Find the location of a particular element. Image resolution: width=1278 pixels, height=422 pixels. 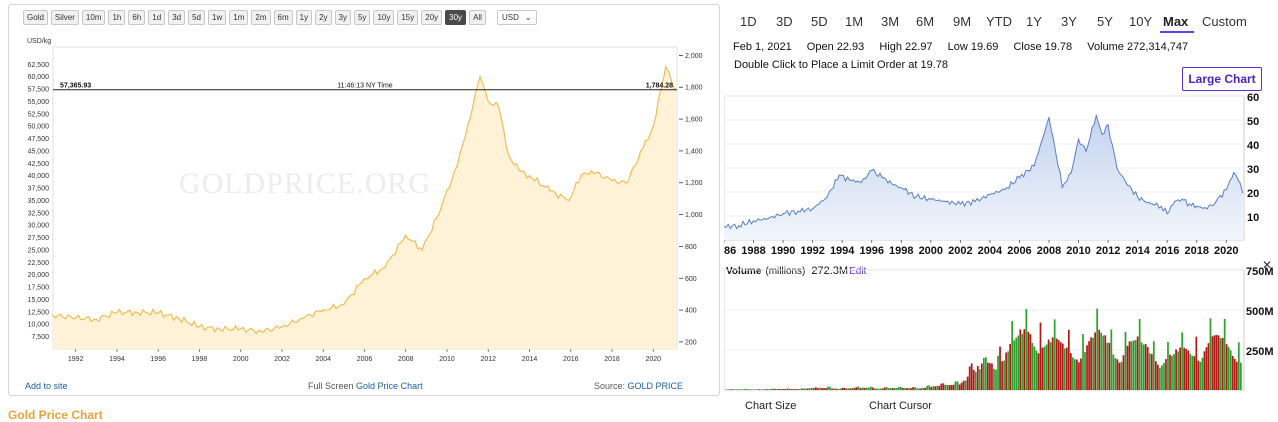

chart-size-button: Chart Size is located at coordinates (770, 406).